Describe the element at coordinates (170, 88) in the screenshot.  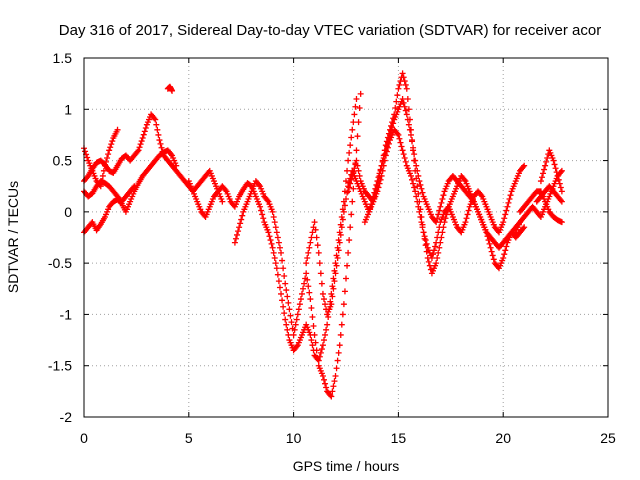
I see `series-satellite-track-e` at that location.